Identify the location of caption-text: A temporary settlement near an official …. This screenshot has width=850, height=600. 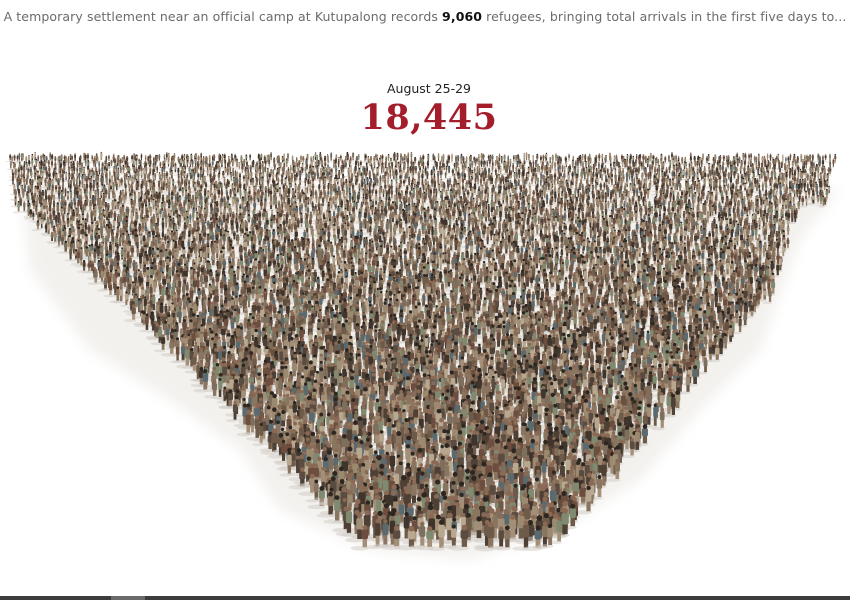
(223, 16).